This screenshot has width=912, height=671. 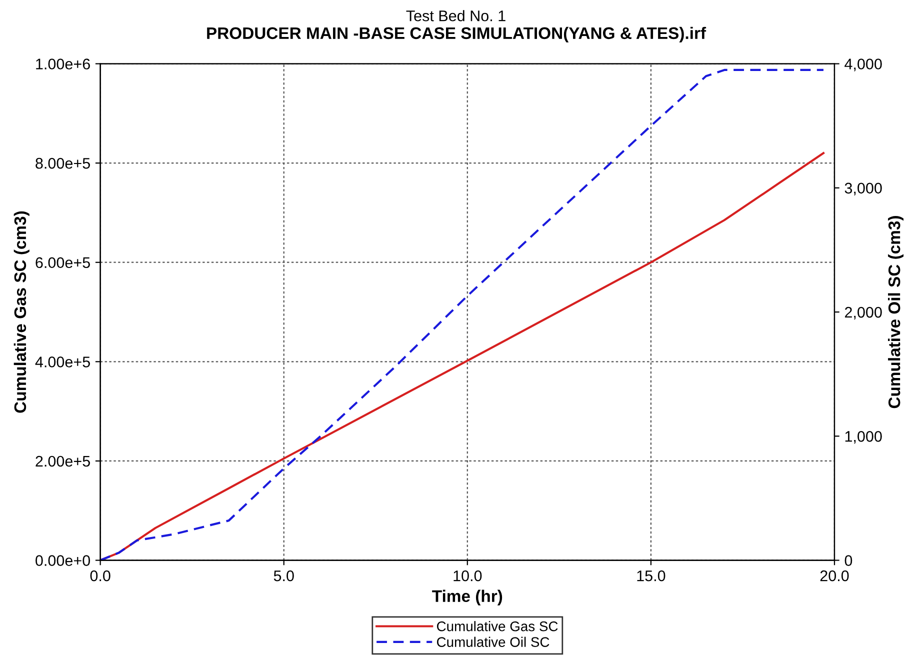 What do you see at coordinates (863, 65) in the screenshot?
I see `y2-tick-label: 4,000` at bounding box center [863, 65].